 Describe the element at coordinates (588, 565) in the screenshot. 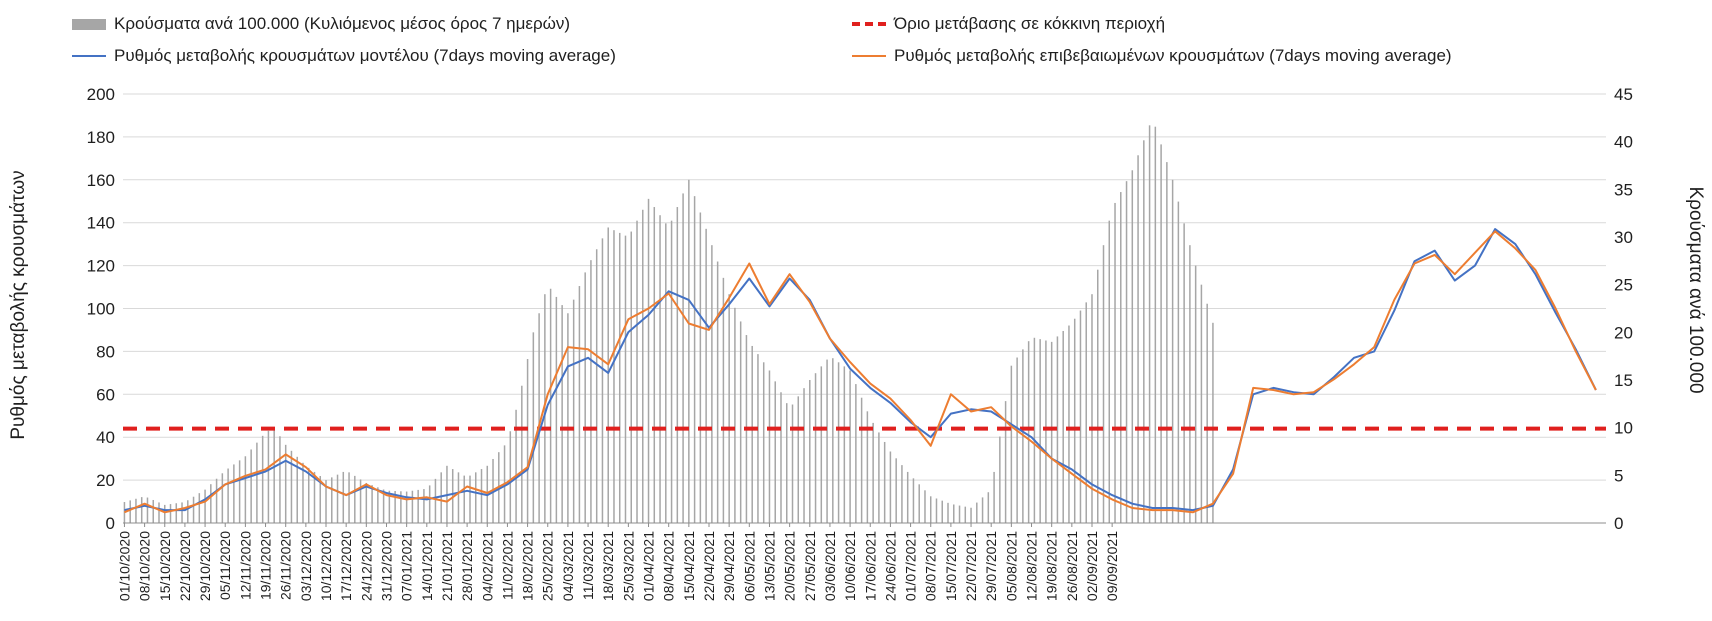

I see `x-tick-label: 11/03/2021` at that location.